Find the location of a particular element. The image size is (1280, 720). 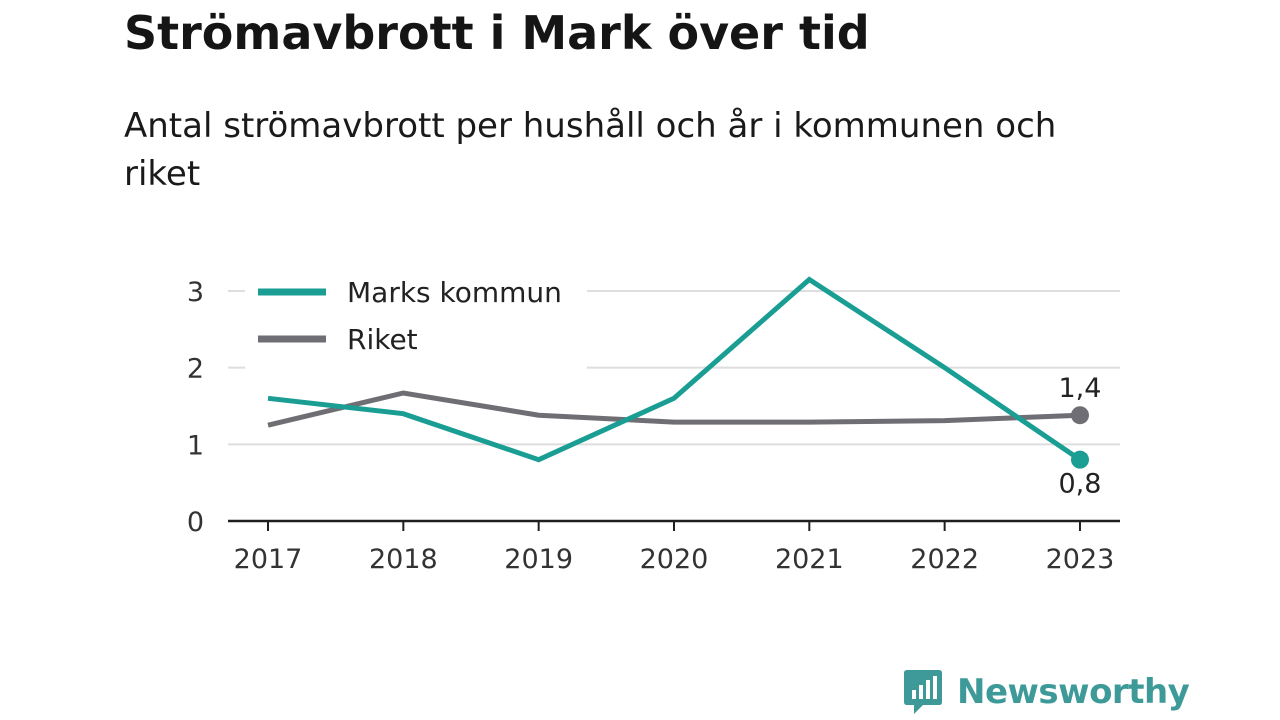

x-tick-label: 2022 is located at coordinates (944, 559).